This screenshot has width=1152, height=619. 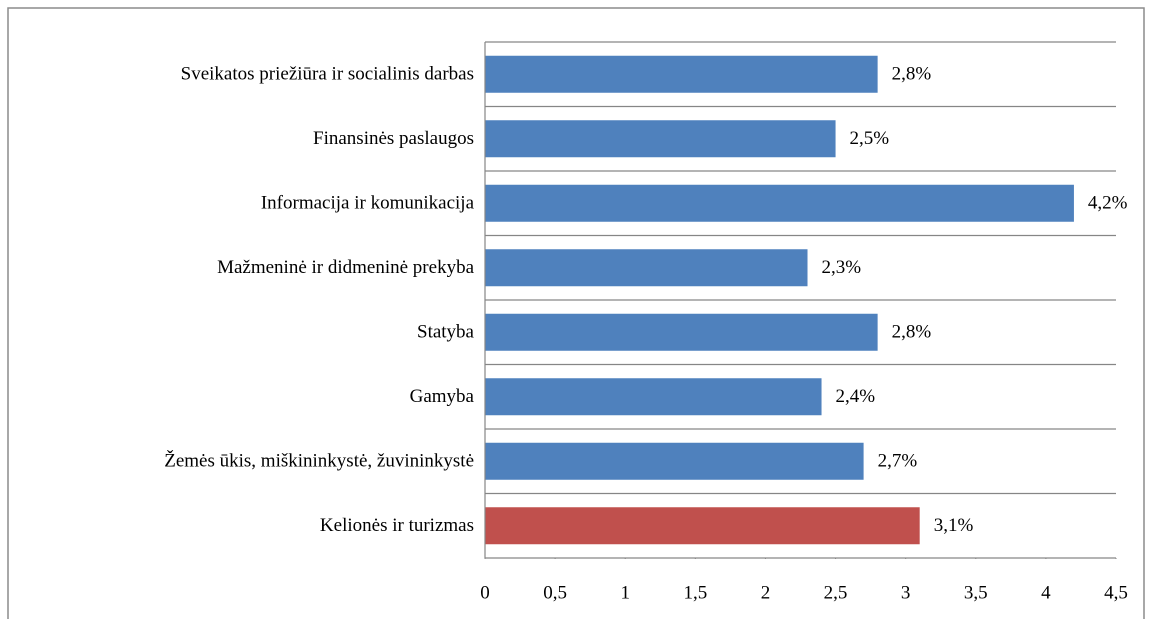 I want to click on x-tick-label: 0,5, so click(x=555, y=592).